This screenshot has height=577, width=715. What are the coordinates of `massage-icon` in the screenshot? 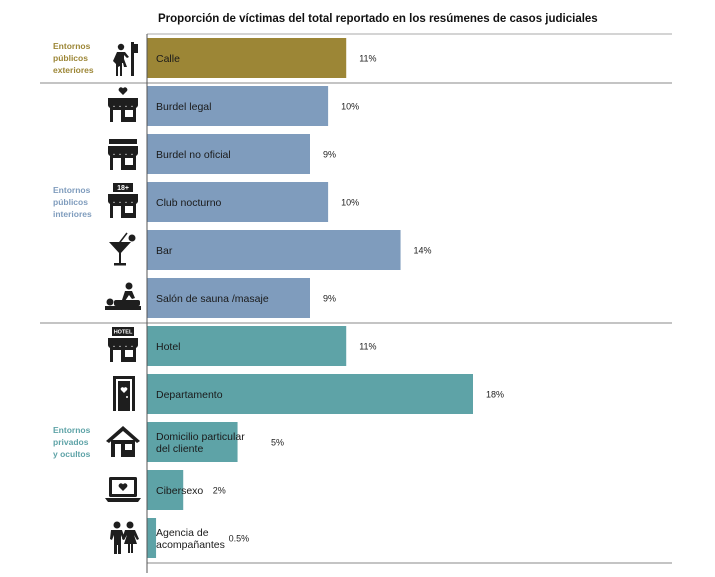 It's located at (123, 296).